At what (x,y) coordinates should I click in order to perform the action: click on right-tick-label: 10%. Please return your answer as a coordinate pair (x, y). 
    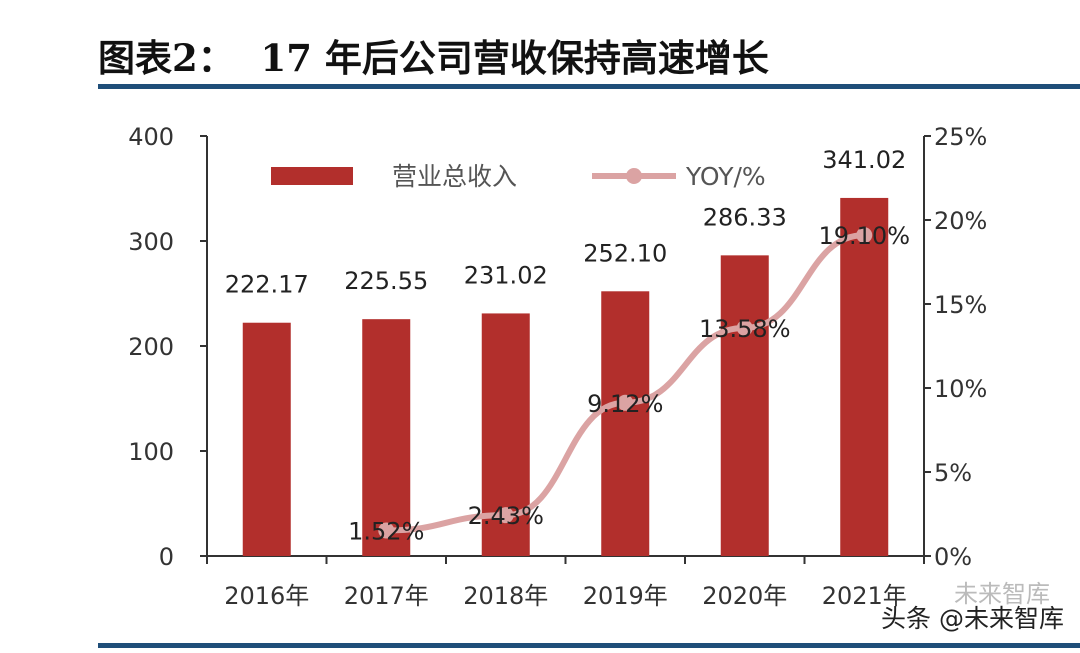
    Looking at the image, I should click on (960, 389).